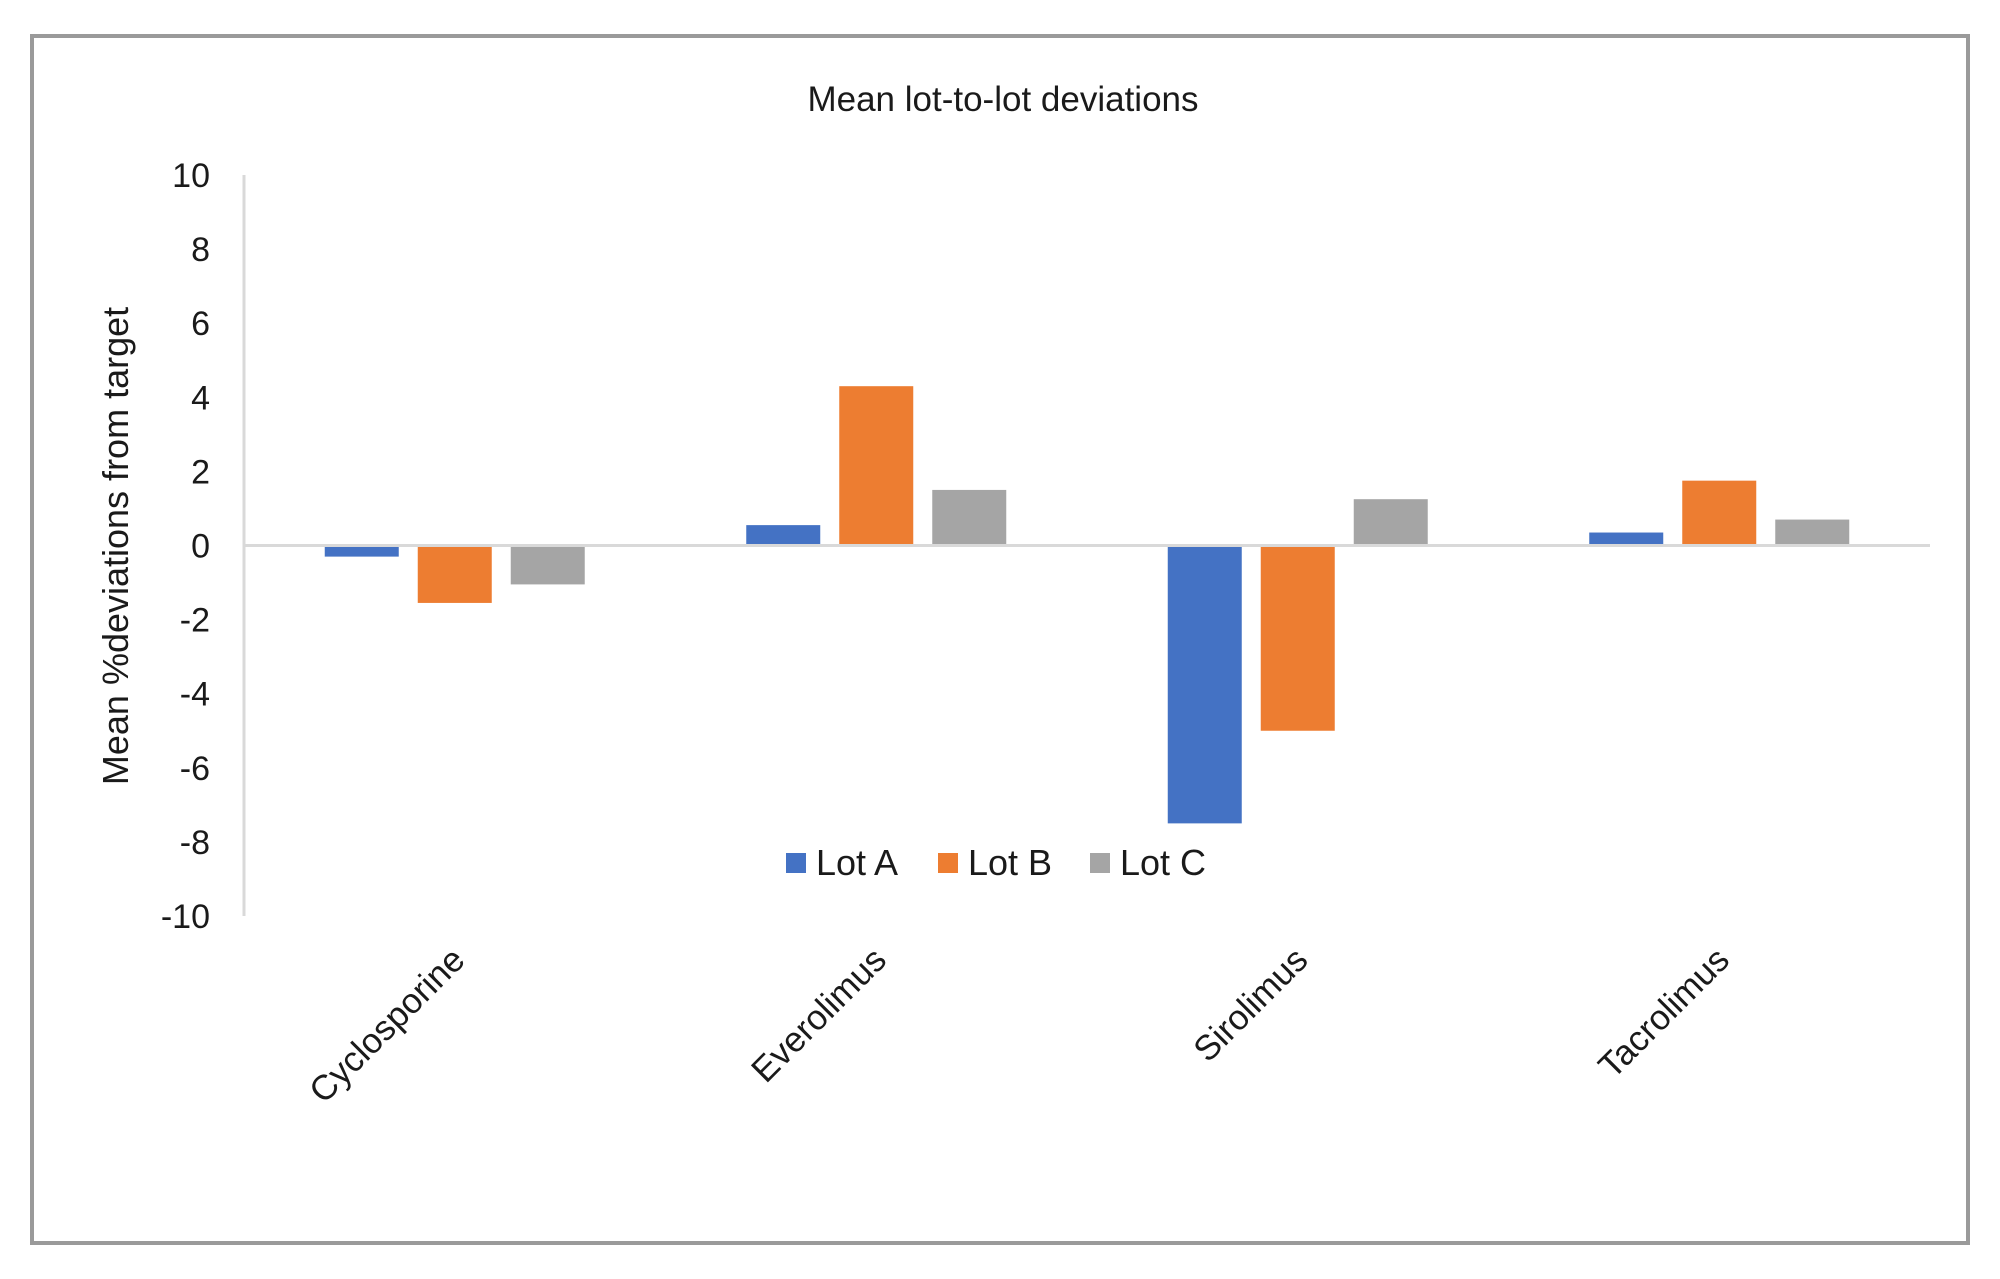 Image resolution: width=2000 pixels, height=1279 pixels. What do you see at coordinates (1719, 513) in the screenshot?
I see `bar-lot-b-tacrolimus` at bounding box center [1719, 513].